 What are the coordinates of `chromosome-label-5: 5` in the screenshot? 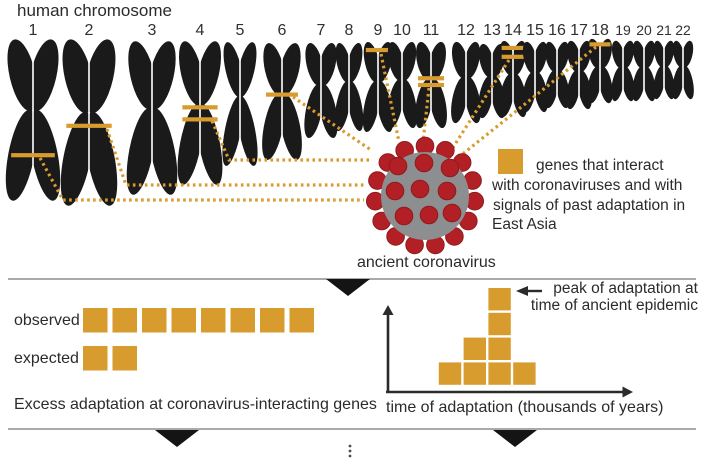 It's located at (240, 30).